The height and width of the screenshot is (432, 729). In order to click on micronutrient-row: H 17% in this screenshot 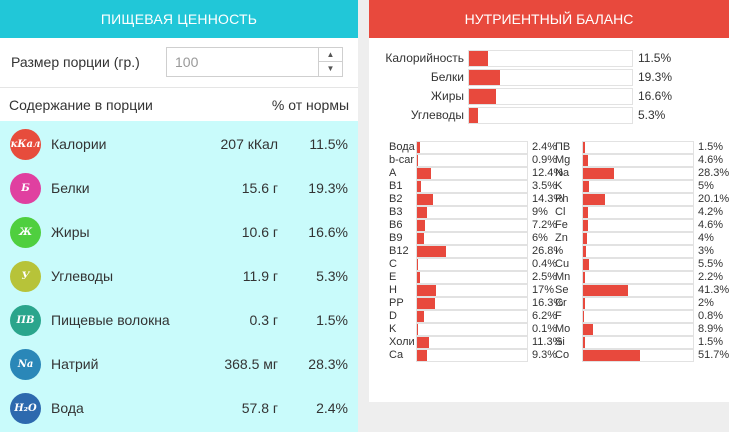, I will do `click(479, 290)`.